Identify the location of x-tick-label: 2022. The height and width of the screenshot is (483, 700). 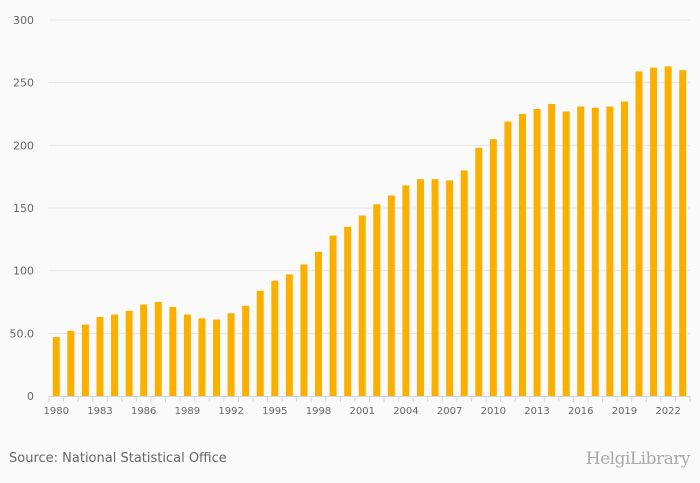
(667, 411).